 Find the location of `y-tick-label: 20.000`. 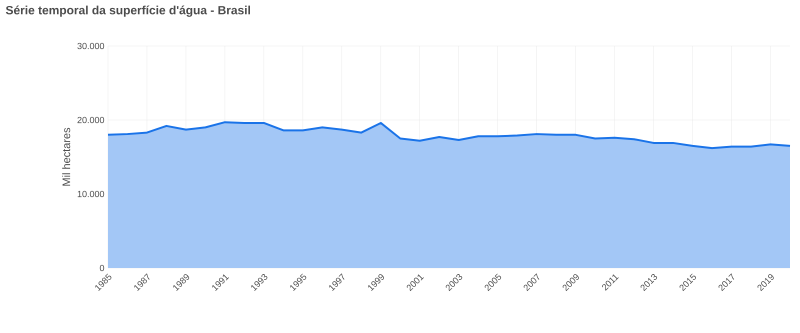

y-tick-label: 20.000 is located at coordinates (91, 120).